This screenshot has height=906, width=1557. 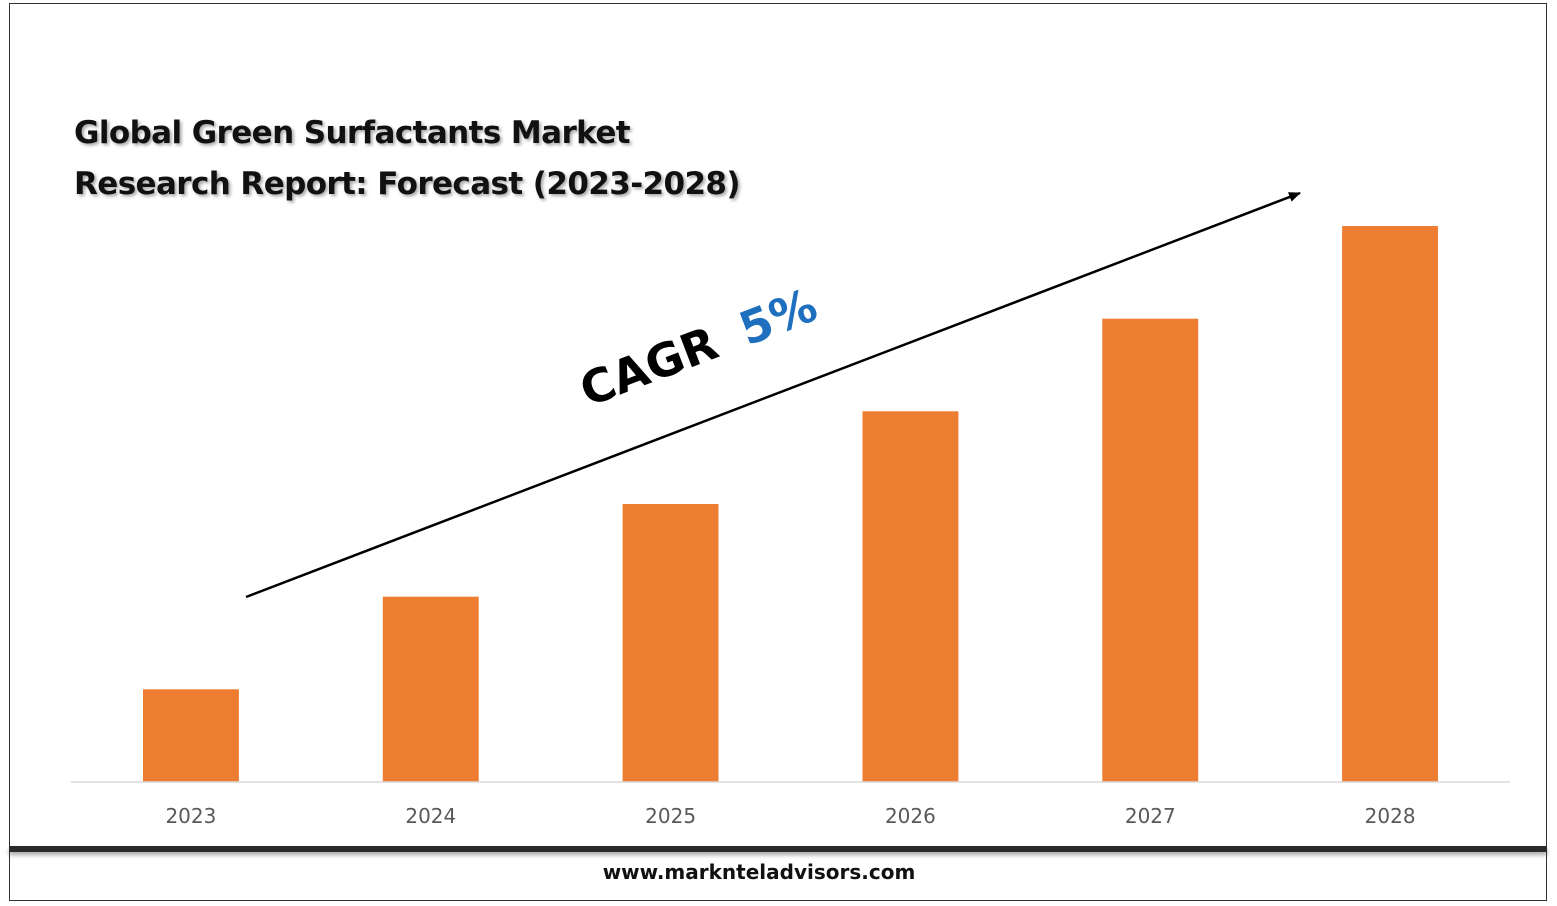 I want to click on x-axis-tick-labels: 2023 2024 2025 2026 2027 2028, so click(x=790, y=816).